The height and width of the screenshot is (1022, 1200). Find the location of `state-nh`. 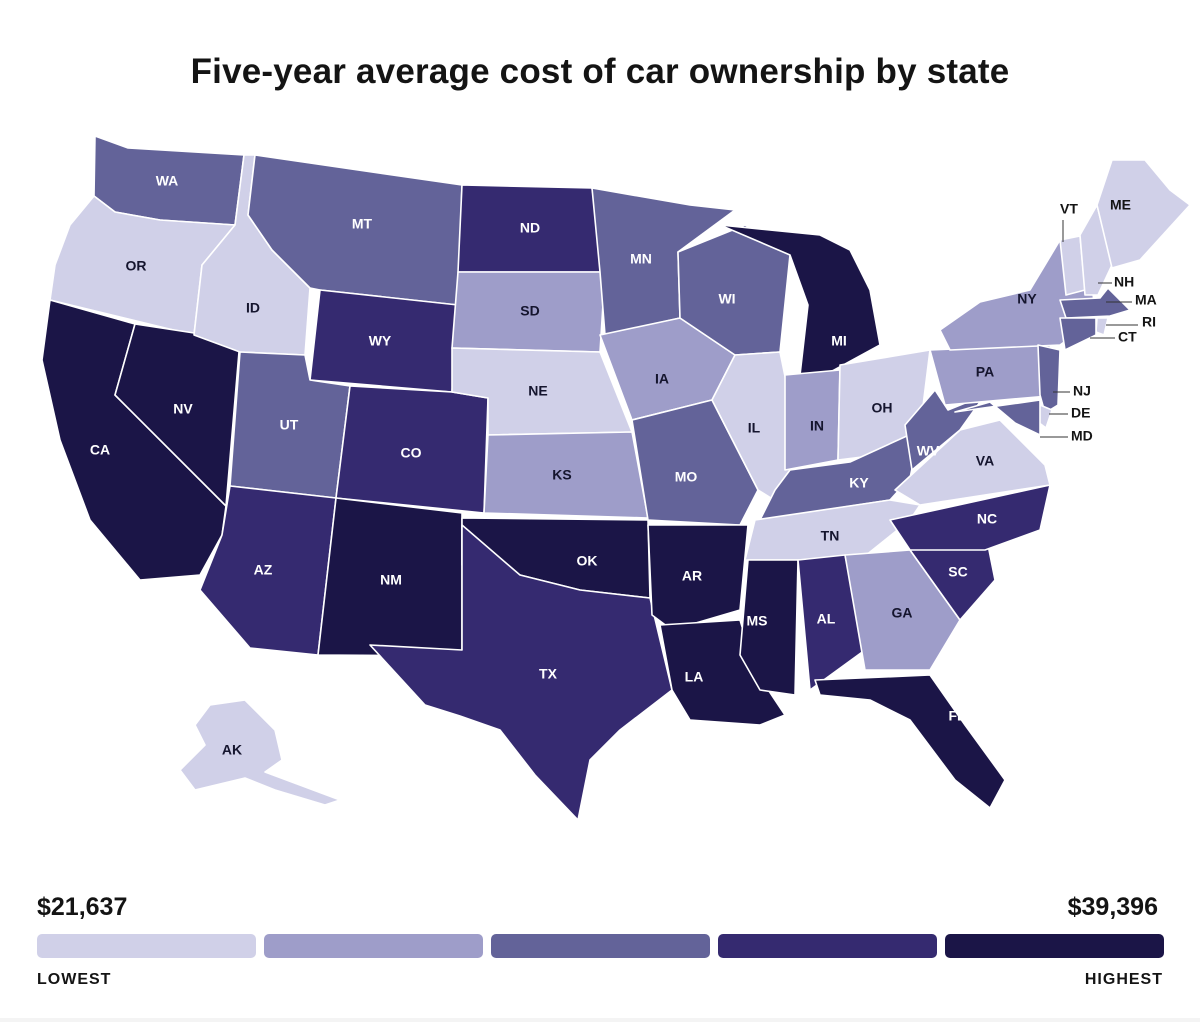

state-nh is located at coordinates (1096, 250).